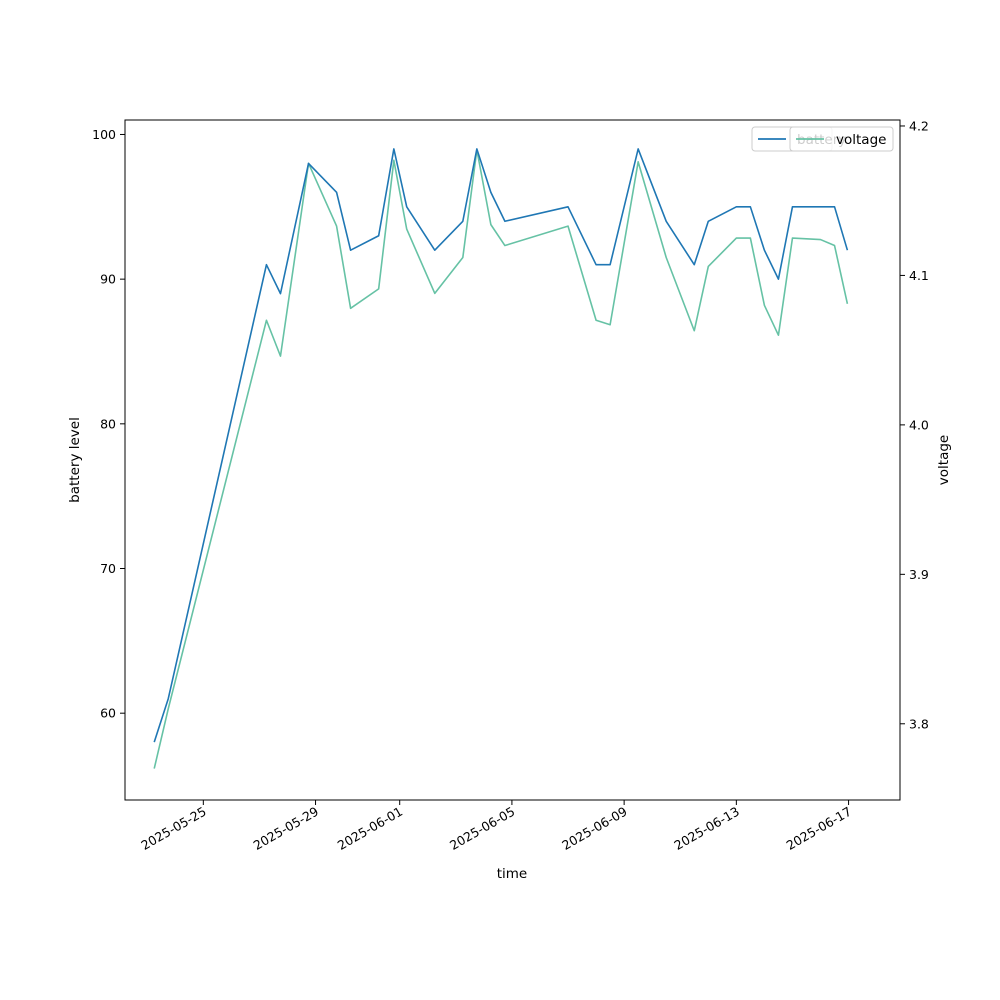  What do you see at coordinates (108, 279) in the screenshot?
I see `y-tick-label: 90` at bounding box center [108, 279].